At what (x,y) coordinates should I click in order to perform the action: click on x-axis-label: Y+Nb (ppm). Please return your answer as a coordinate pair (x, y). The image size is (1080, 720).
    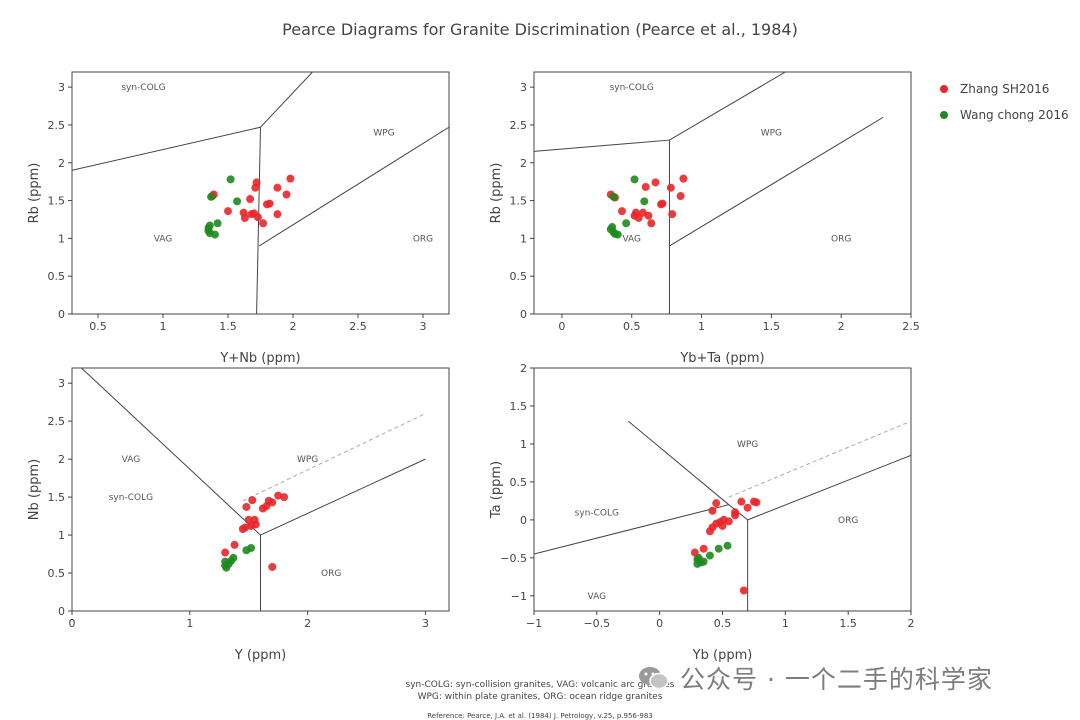
    Looking at the image, I should click on (259, 358).